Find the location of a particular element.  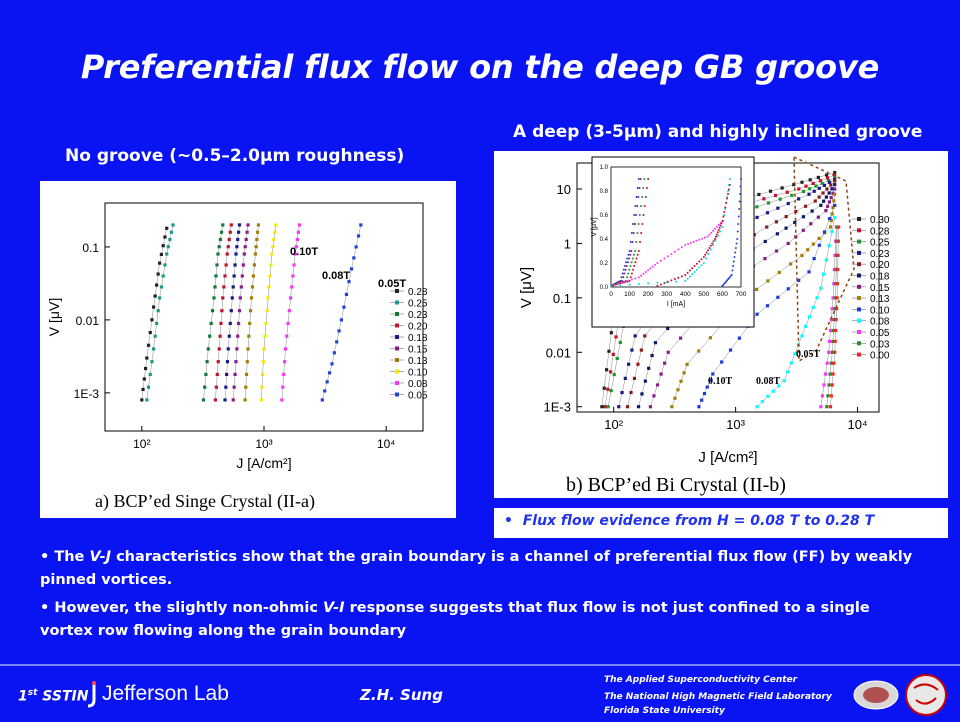

legend-label: 0.13 is located at coordinates (418, 361).